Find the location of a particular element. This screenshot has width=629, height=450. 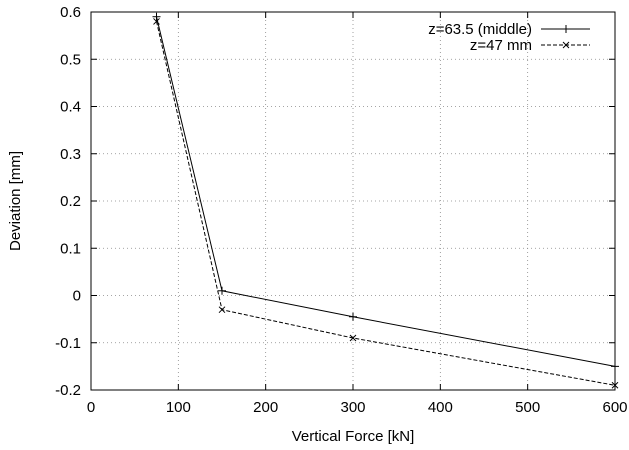

y-tick-label: 0.5 is located at coordinates (70, 59).